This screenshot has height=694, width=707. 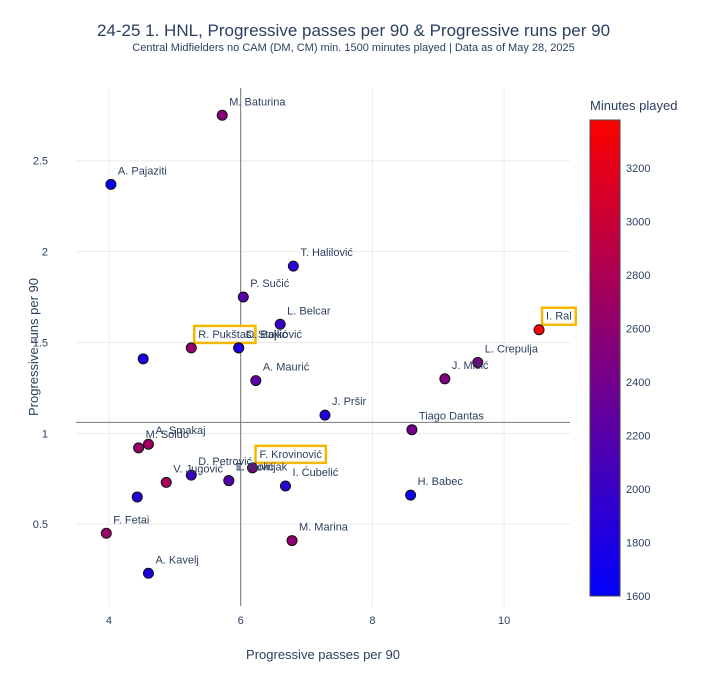 I want to click on point-label: F. Krovinović, so click(x=291, y=455).